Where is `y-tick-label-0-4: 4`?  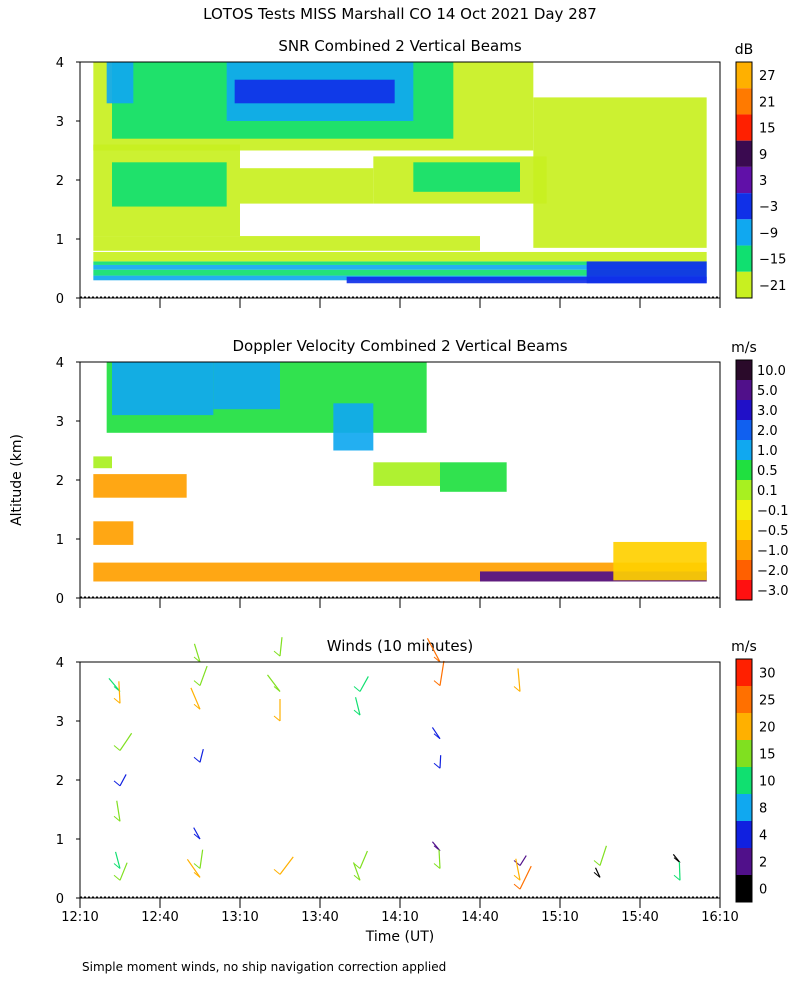 y-tick-label-0-4: 4 is located at coordinates (60, 63).